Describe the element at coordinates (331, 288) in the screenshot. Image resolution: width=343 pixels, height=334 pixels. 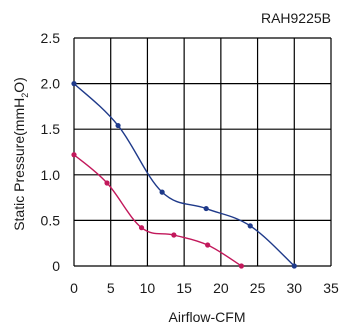
I see `x-tick-label: 35` at that location.